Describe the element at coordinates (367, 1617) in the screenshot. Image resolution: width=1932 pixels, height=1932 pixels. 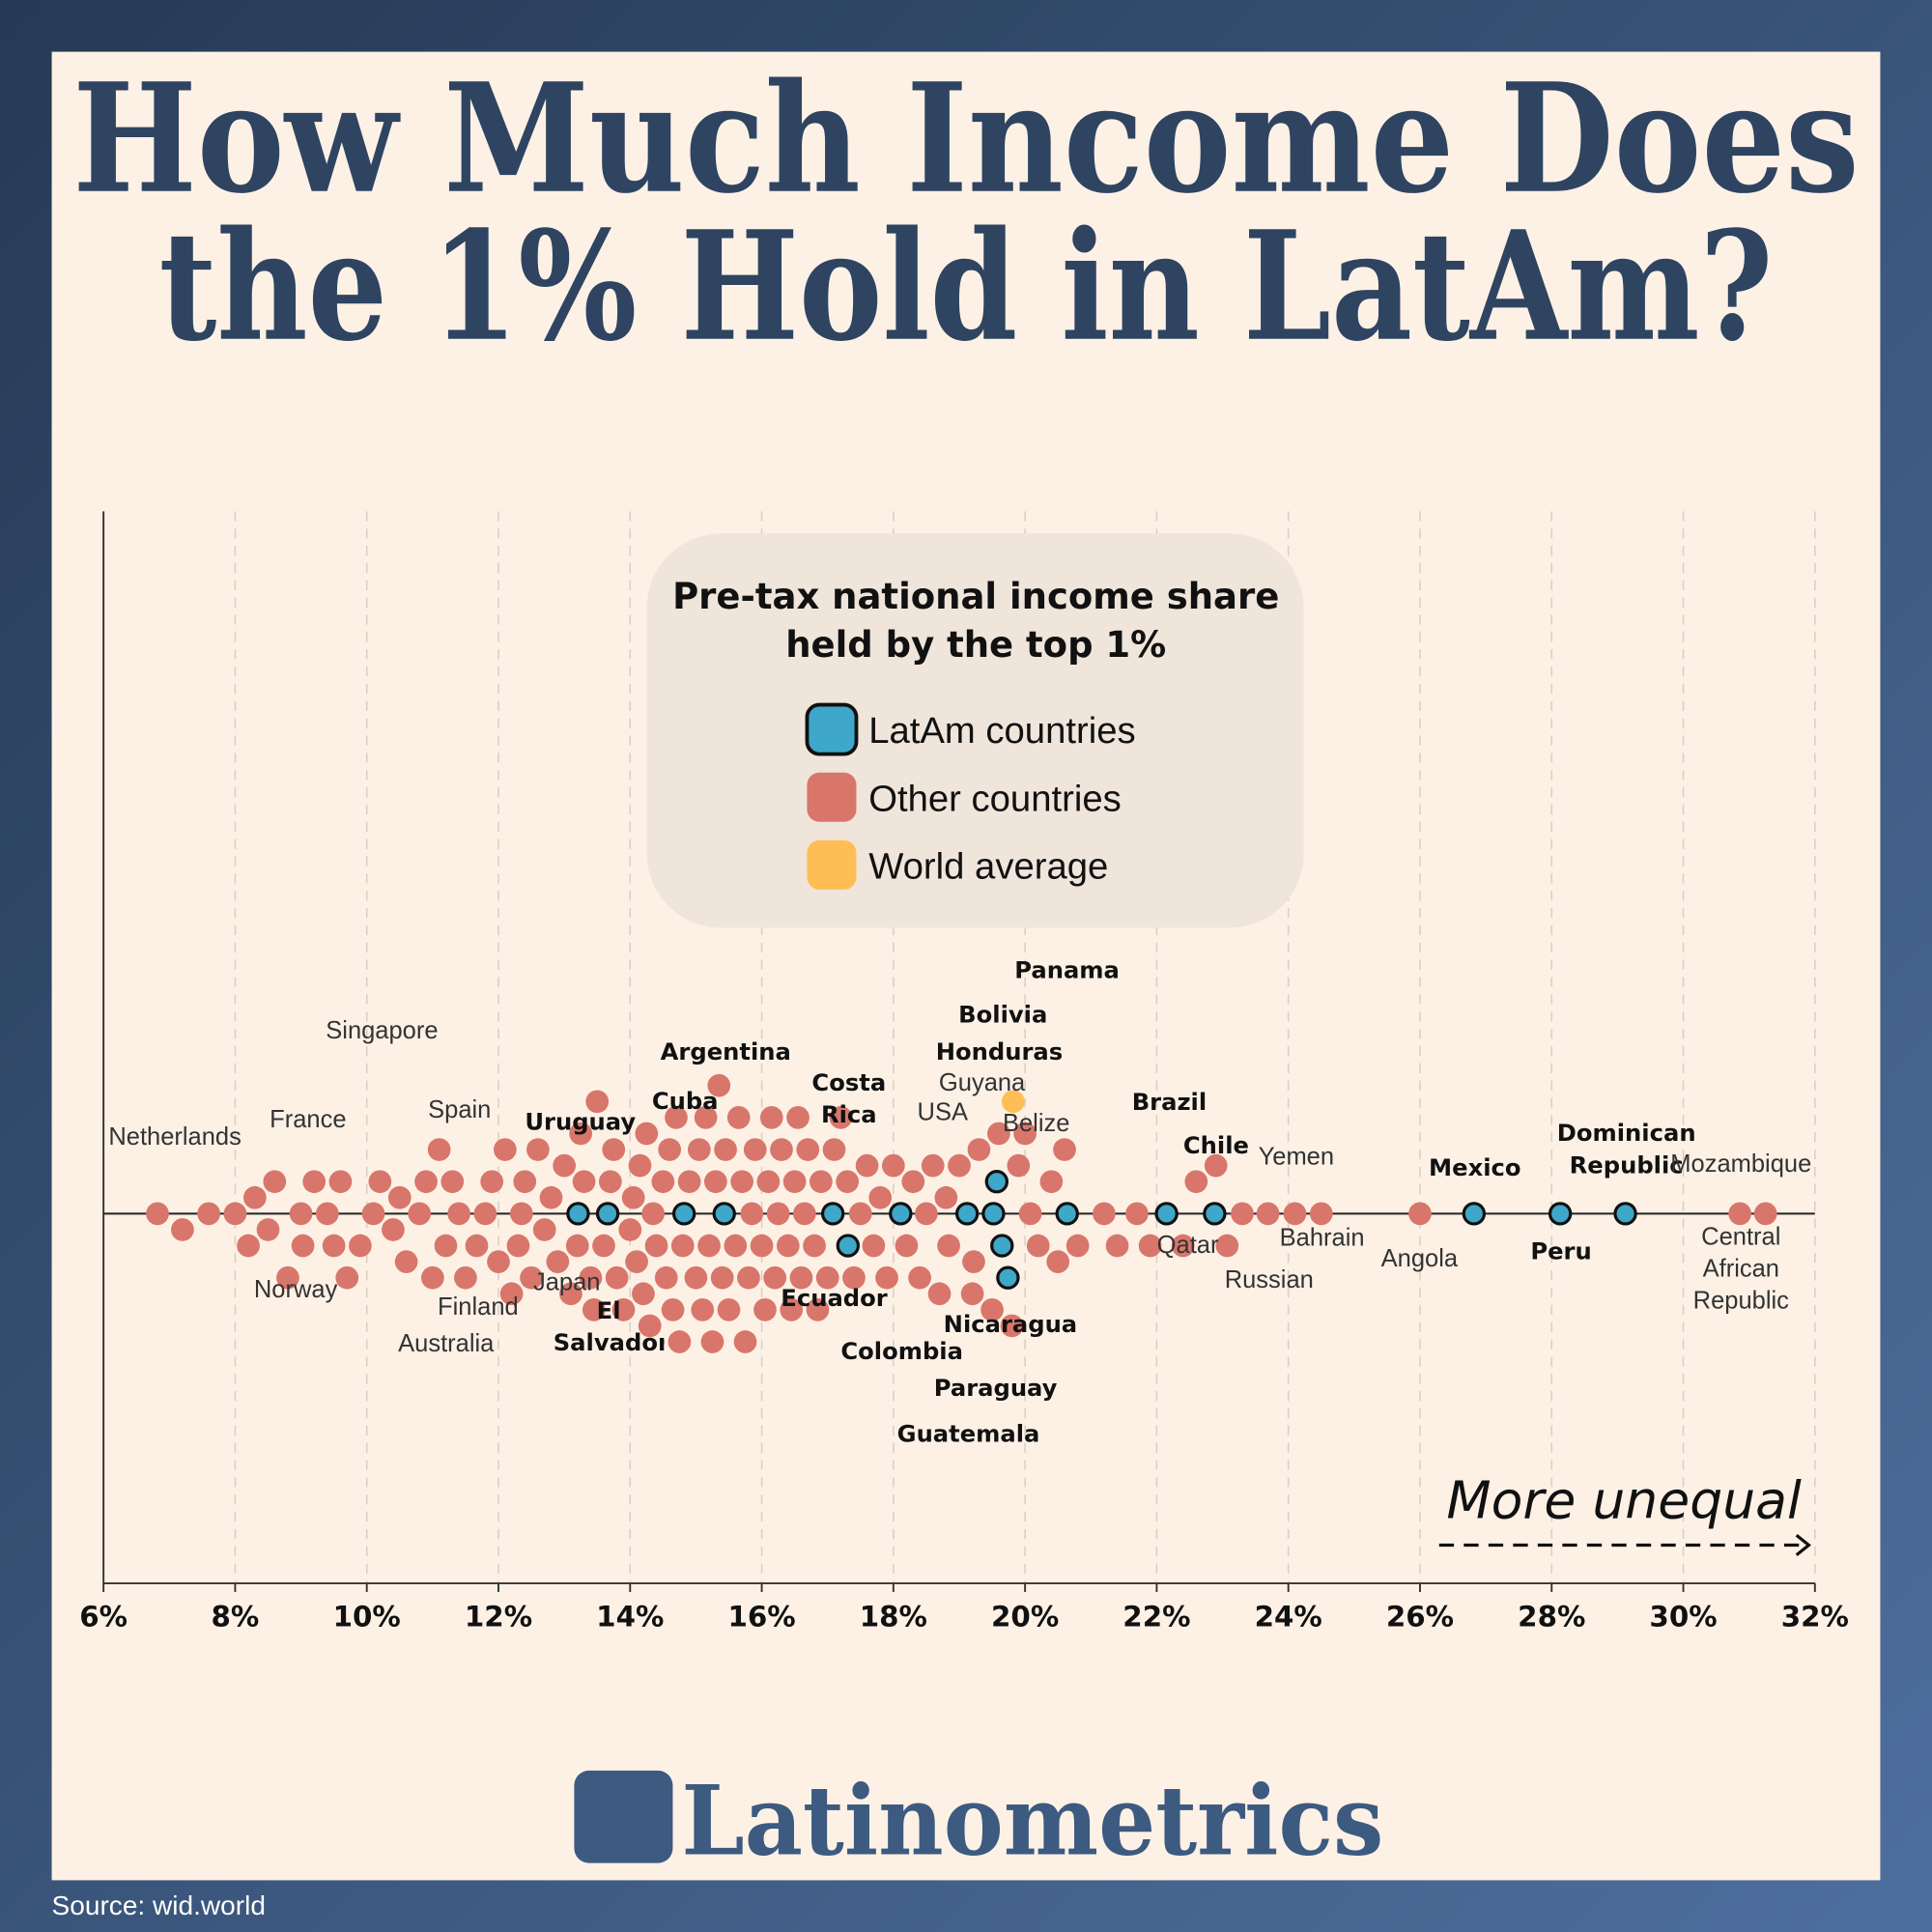
I see `x-tick-label: 10%` at that location.